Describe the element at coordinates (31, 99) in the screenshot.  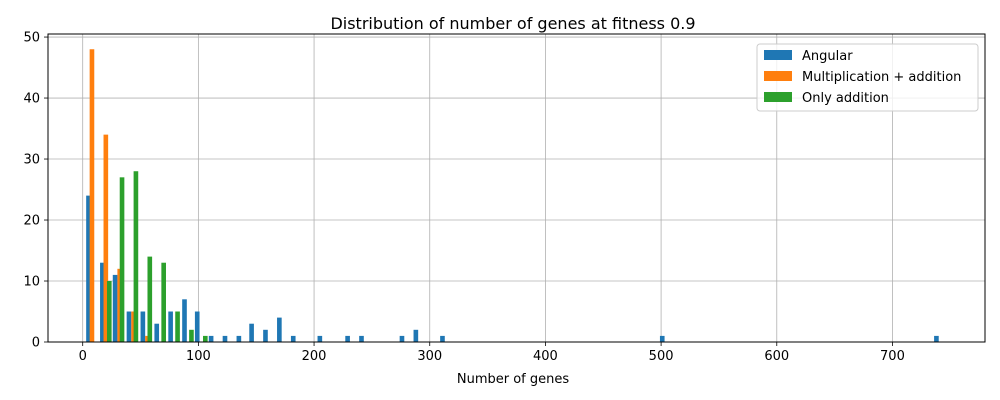
I see `y-tick-label: 40` at that location.